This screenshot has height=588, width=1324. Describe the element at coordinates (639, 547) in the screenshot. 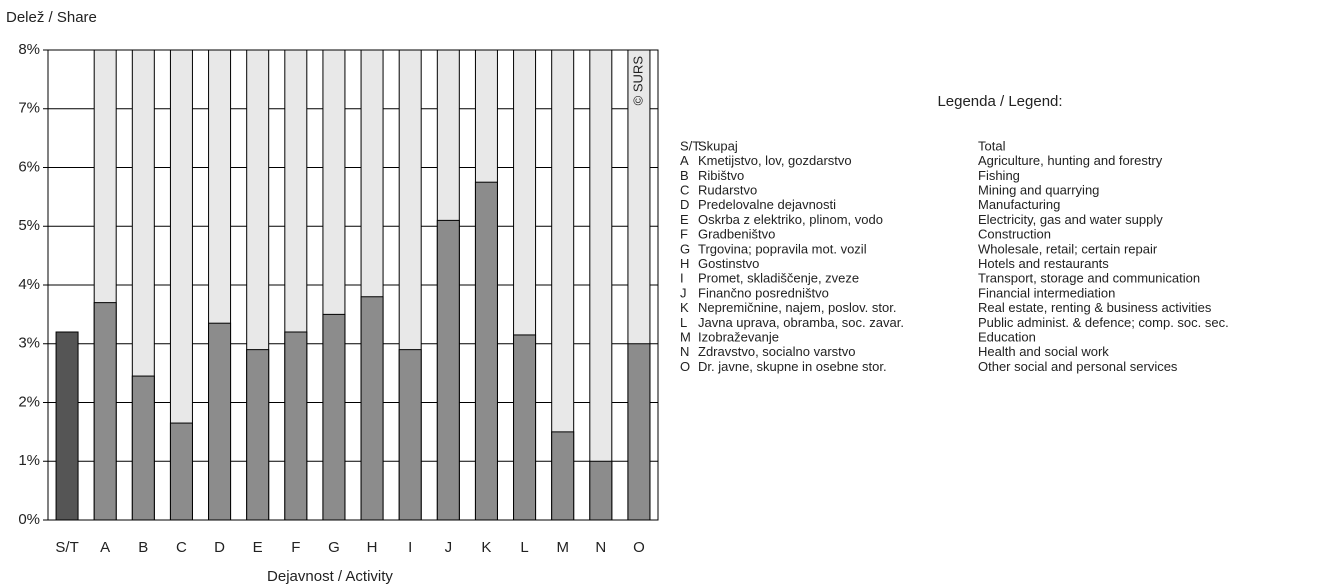

I see `x-tick-label: O` at that location.